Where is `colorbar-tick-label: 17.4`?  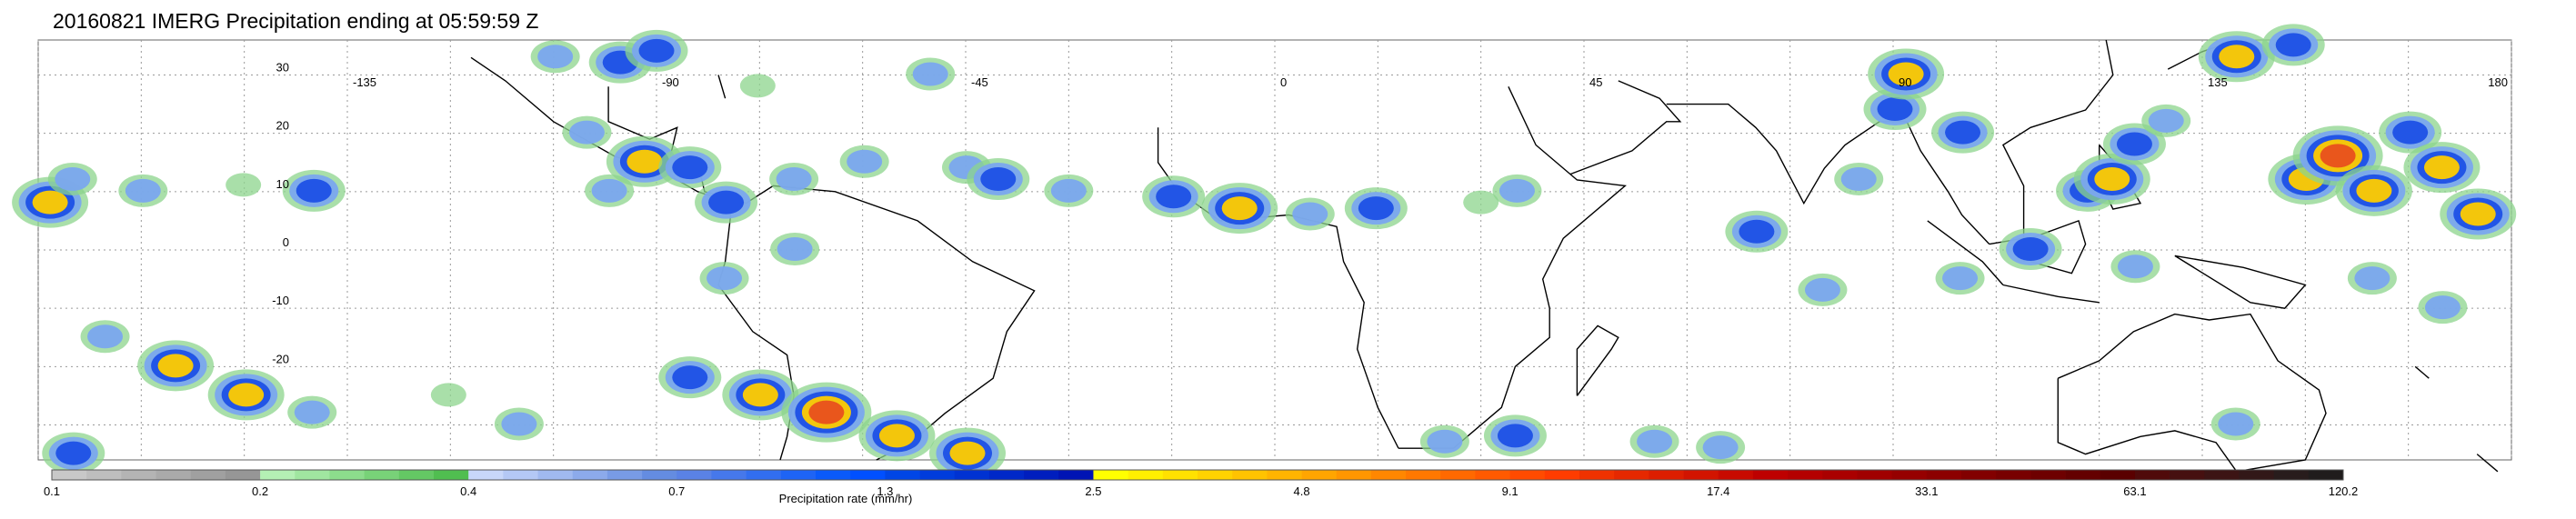 colorbar-tick-label: 17.4 is located at coordinates (1718, 491).